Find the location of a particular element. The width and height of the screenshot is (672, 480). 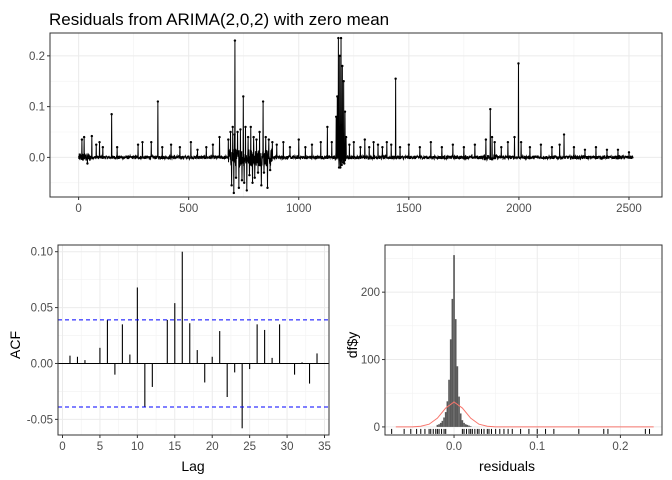

hist-x-axis-title: residuals is located at coordinates (507, 466).